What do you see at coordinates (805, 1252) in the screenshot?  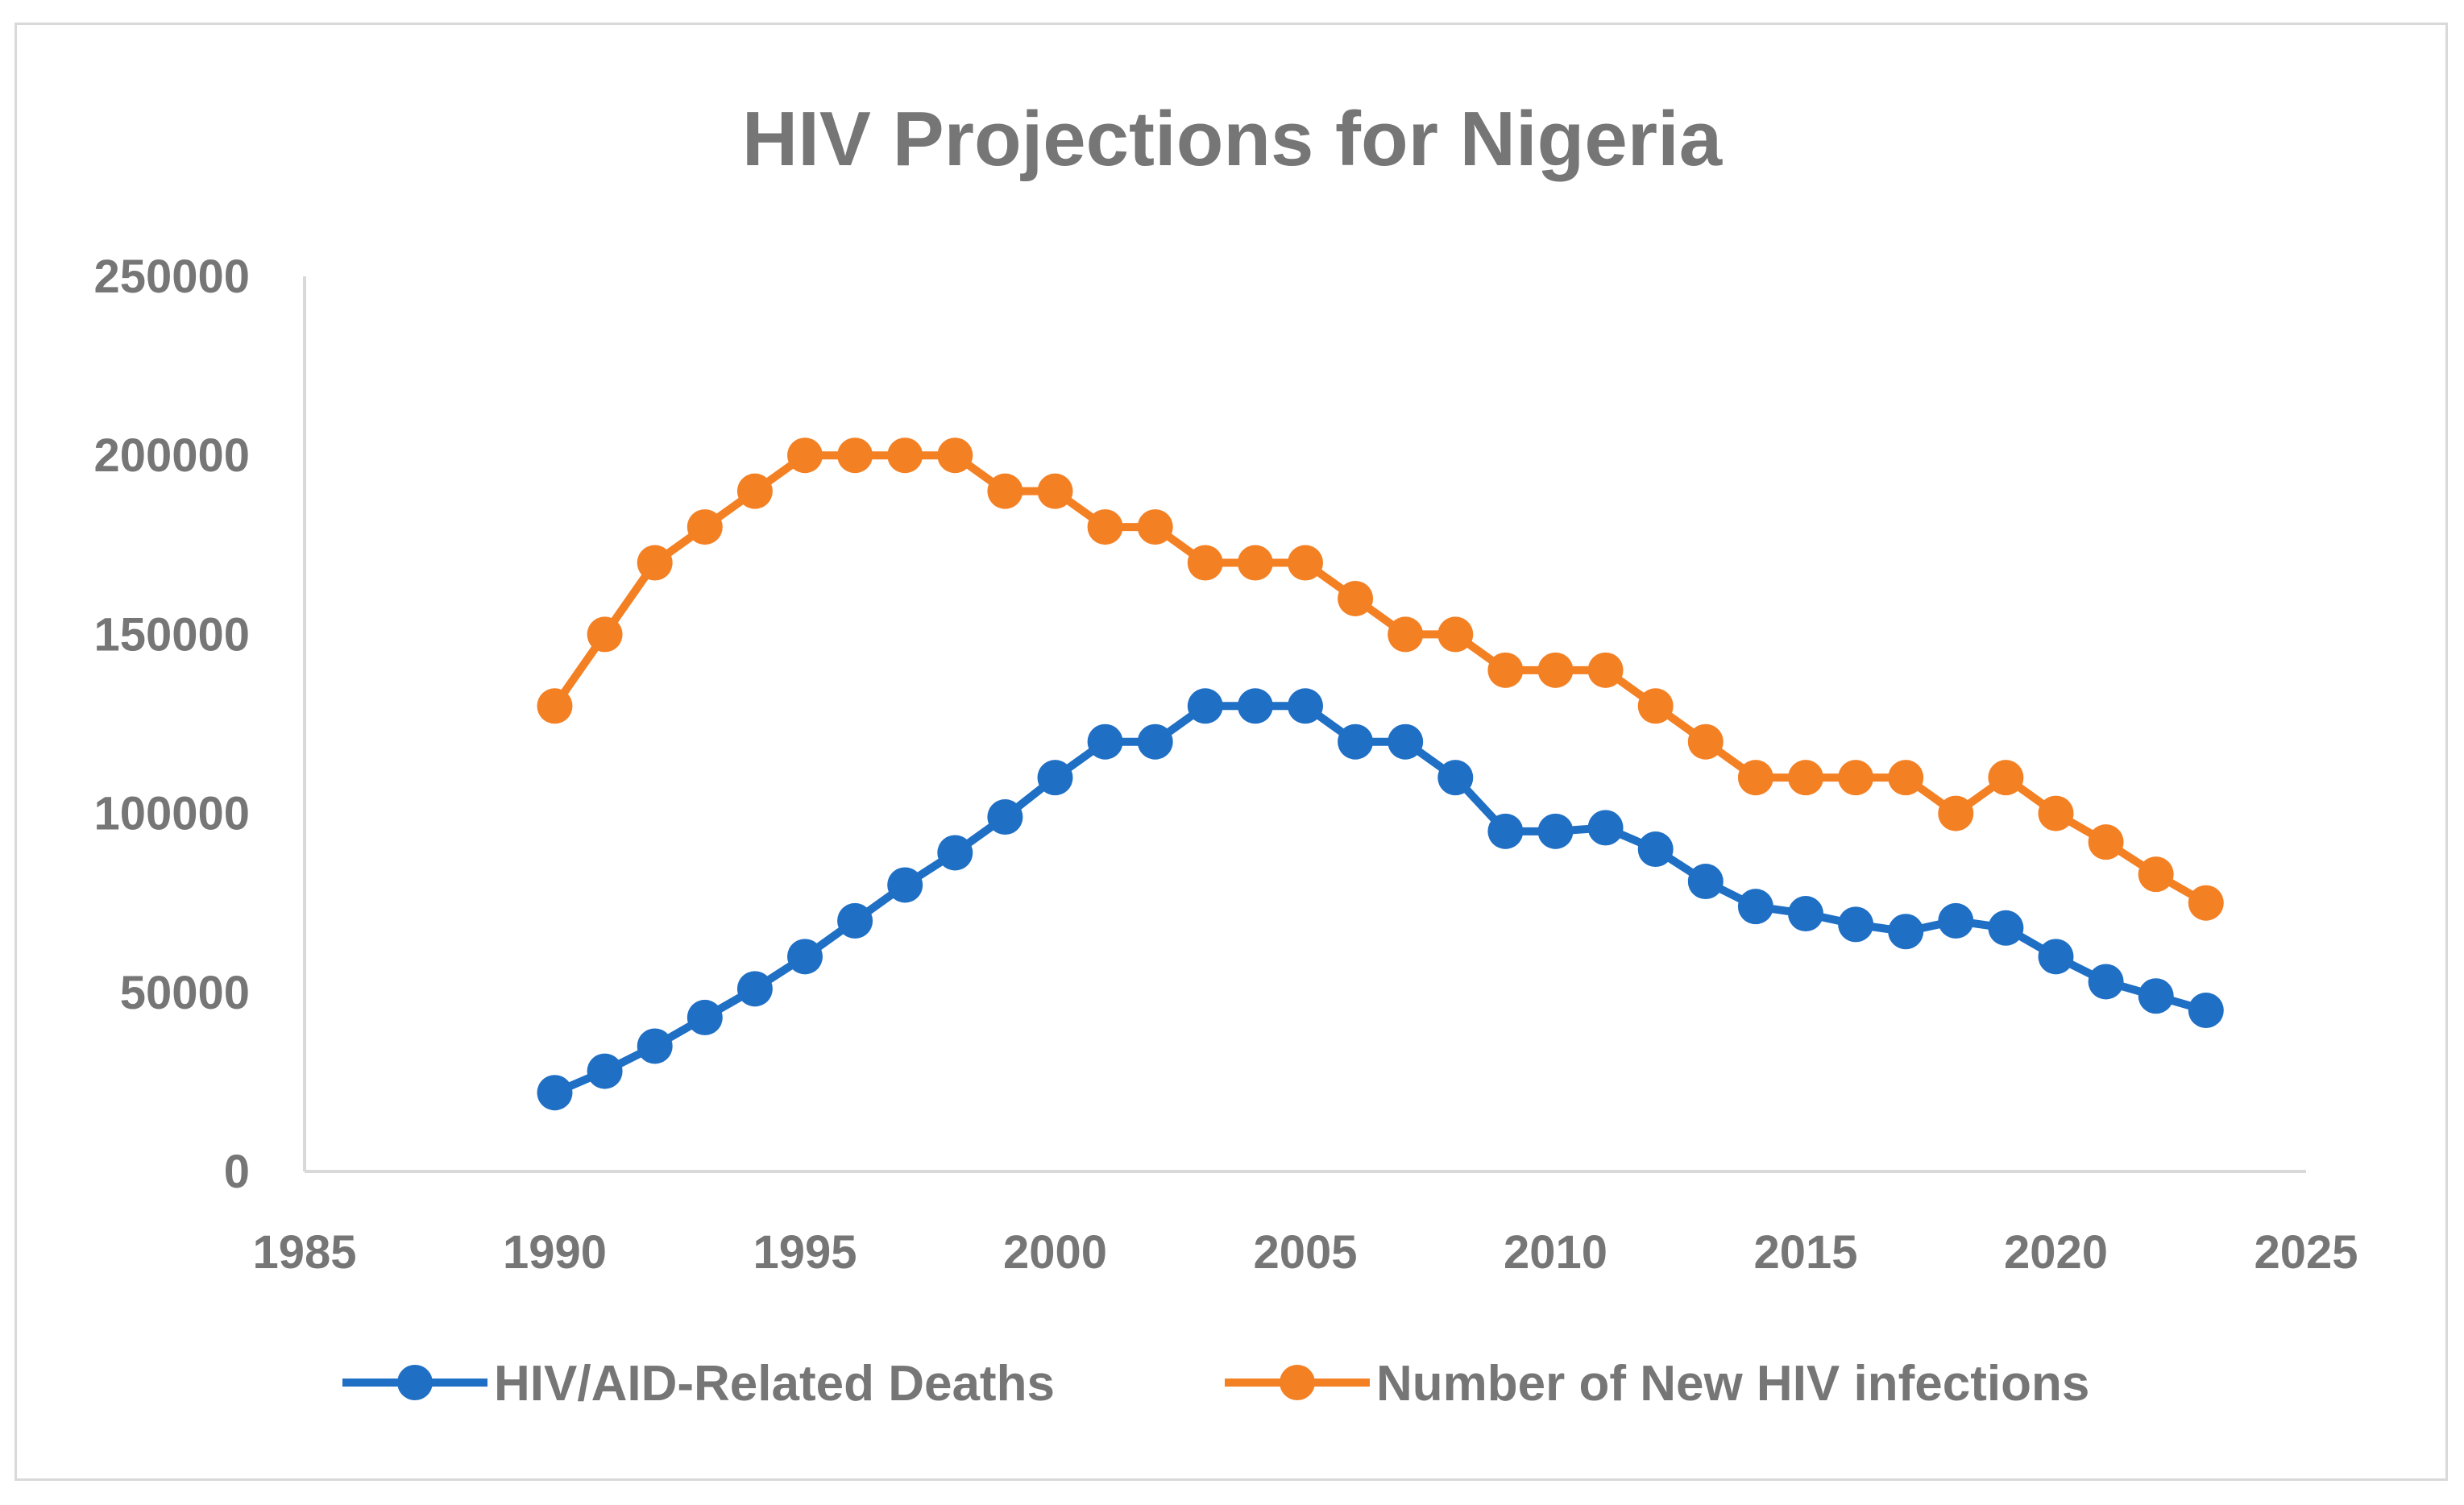 I see `x-tick-label: 1995` at bounding box center [805, 1252].